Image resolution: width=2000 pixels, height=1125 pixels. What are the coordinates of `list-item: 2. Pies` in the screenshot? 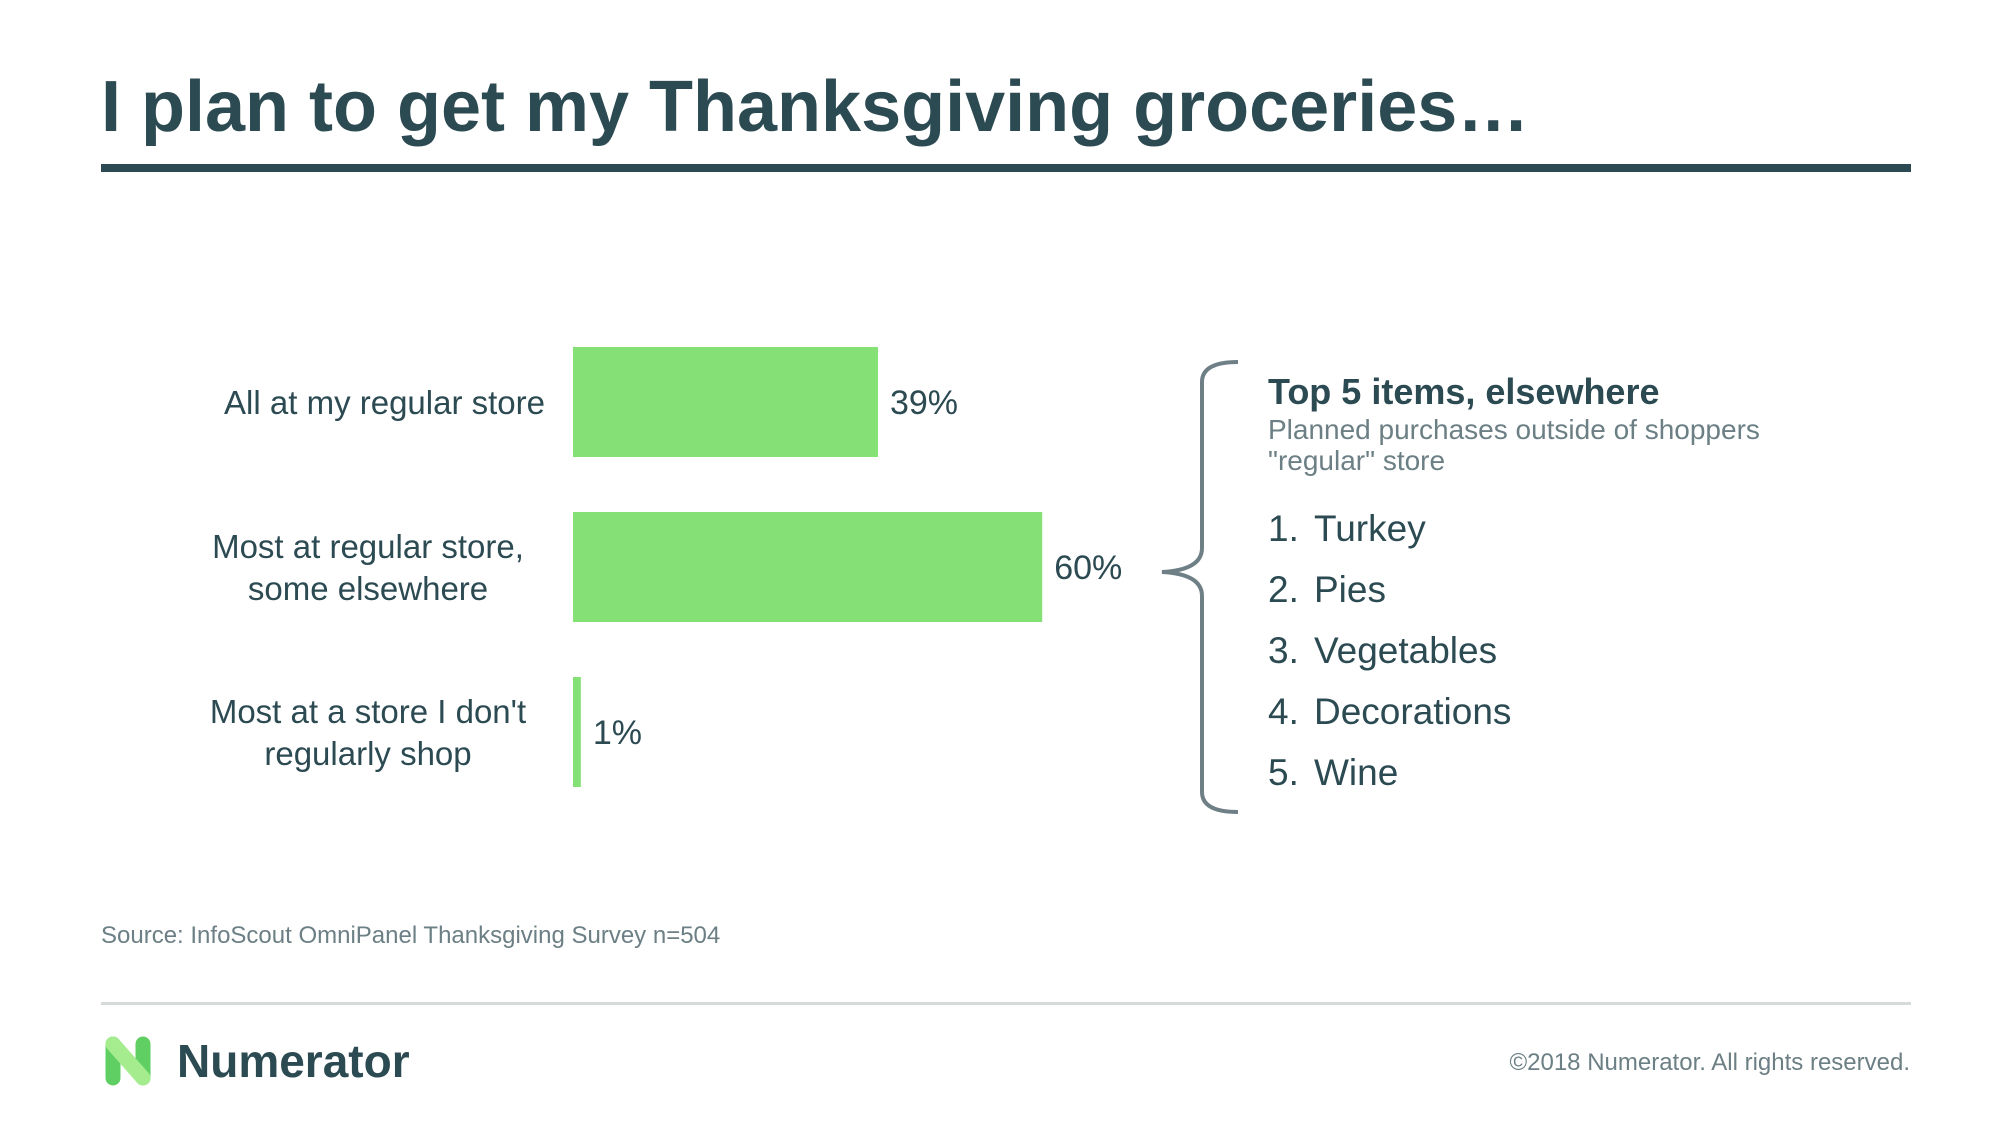 It's located at (1588, 589).